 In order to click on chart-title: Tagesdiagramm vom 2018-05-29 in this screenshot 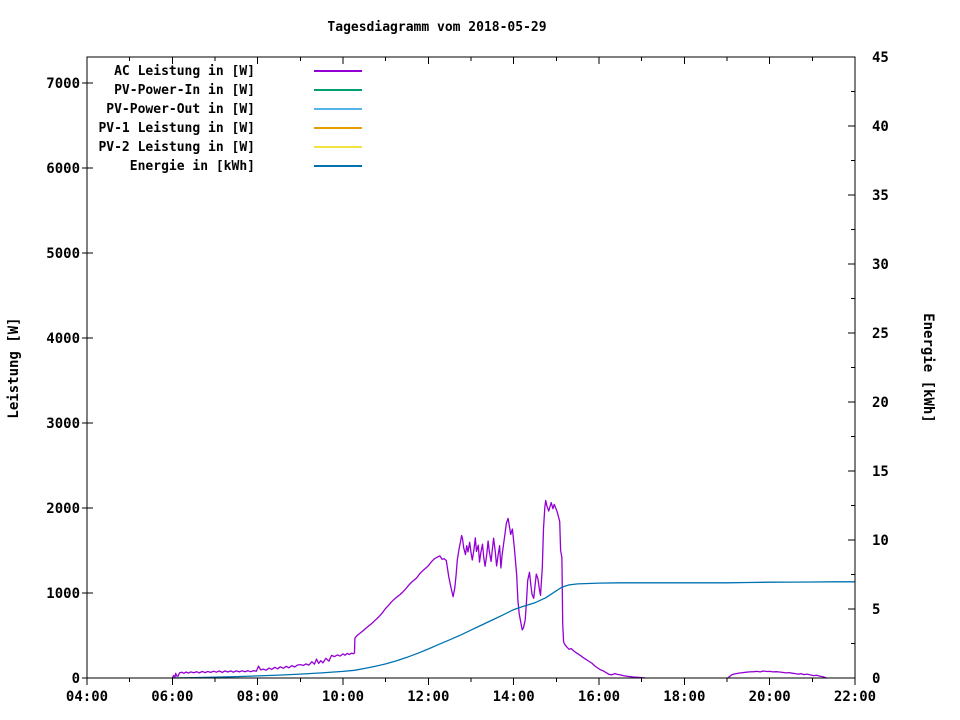, I will do `click(437, 27)`.